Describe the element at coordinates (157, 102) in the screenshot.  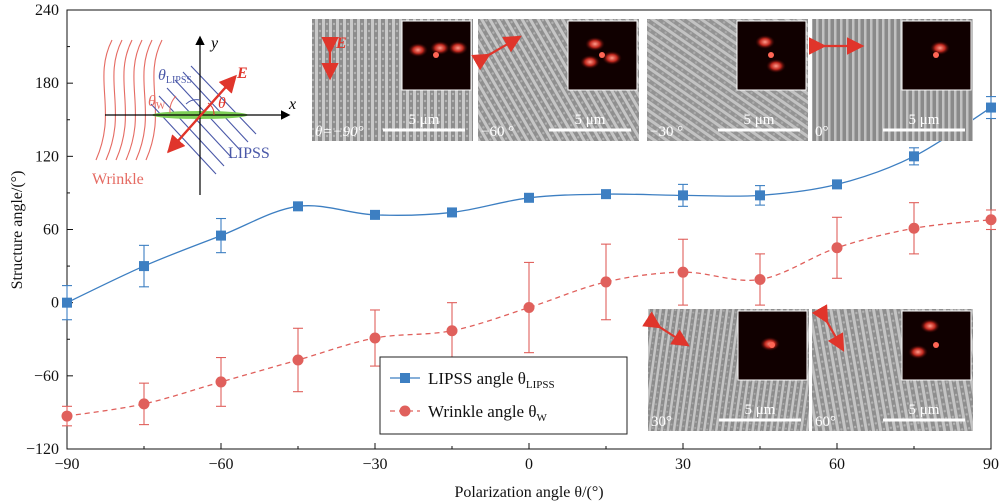
I see `schem-theta-w-label: θW` at that location.